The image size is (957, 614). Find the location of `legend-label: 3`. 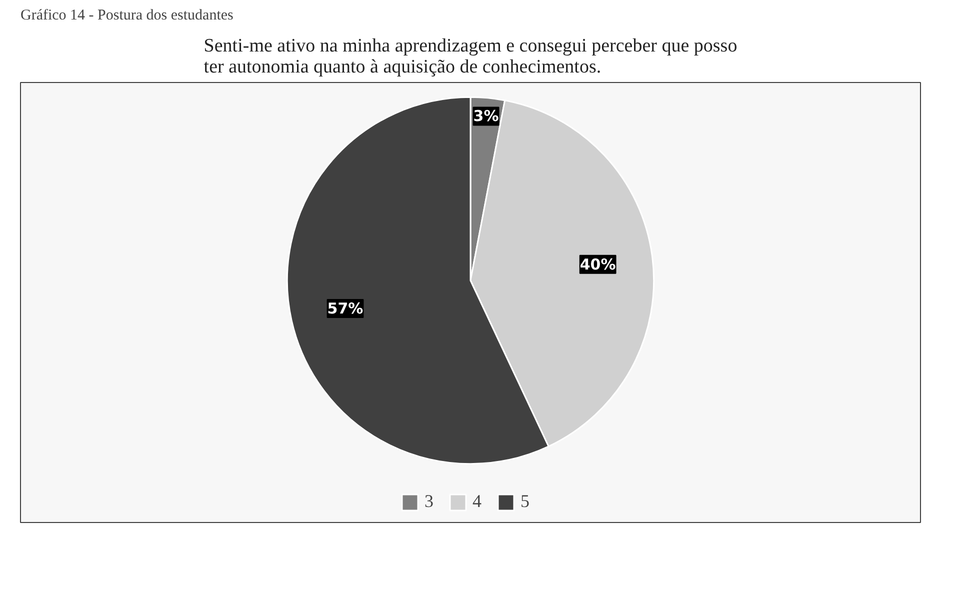

legend-label: 3 is located at coordinates (429, 501).